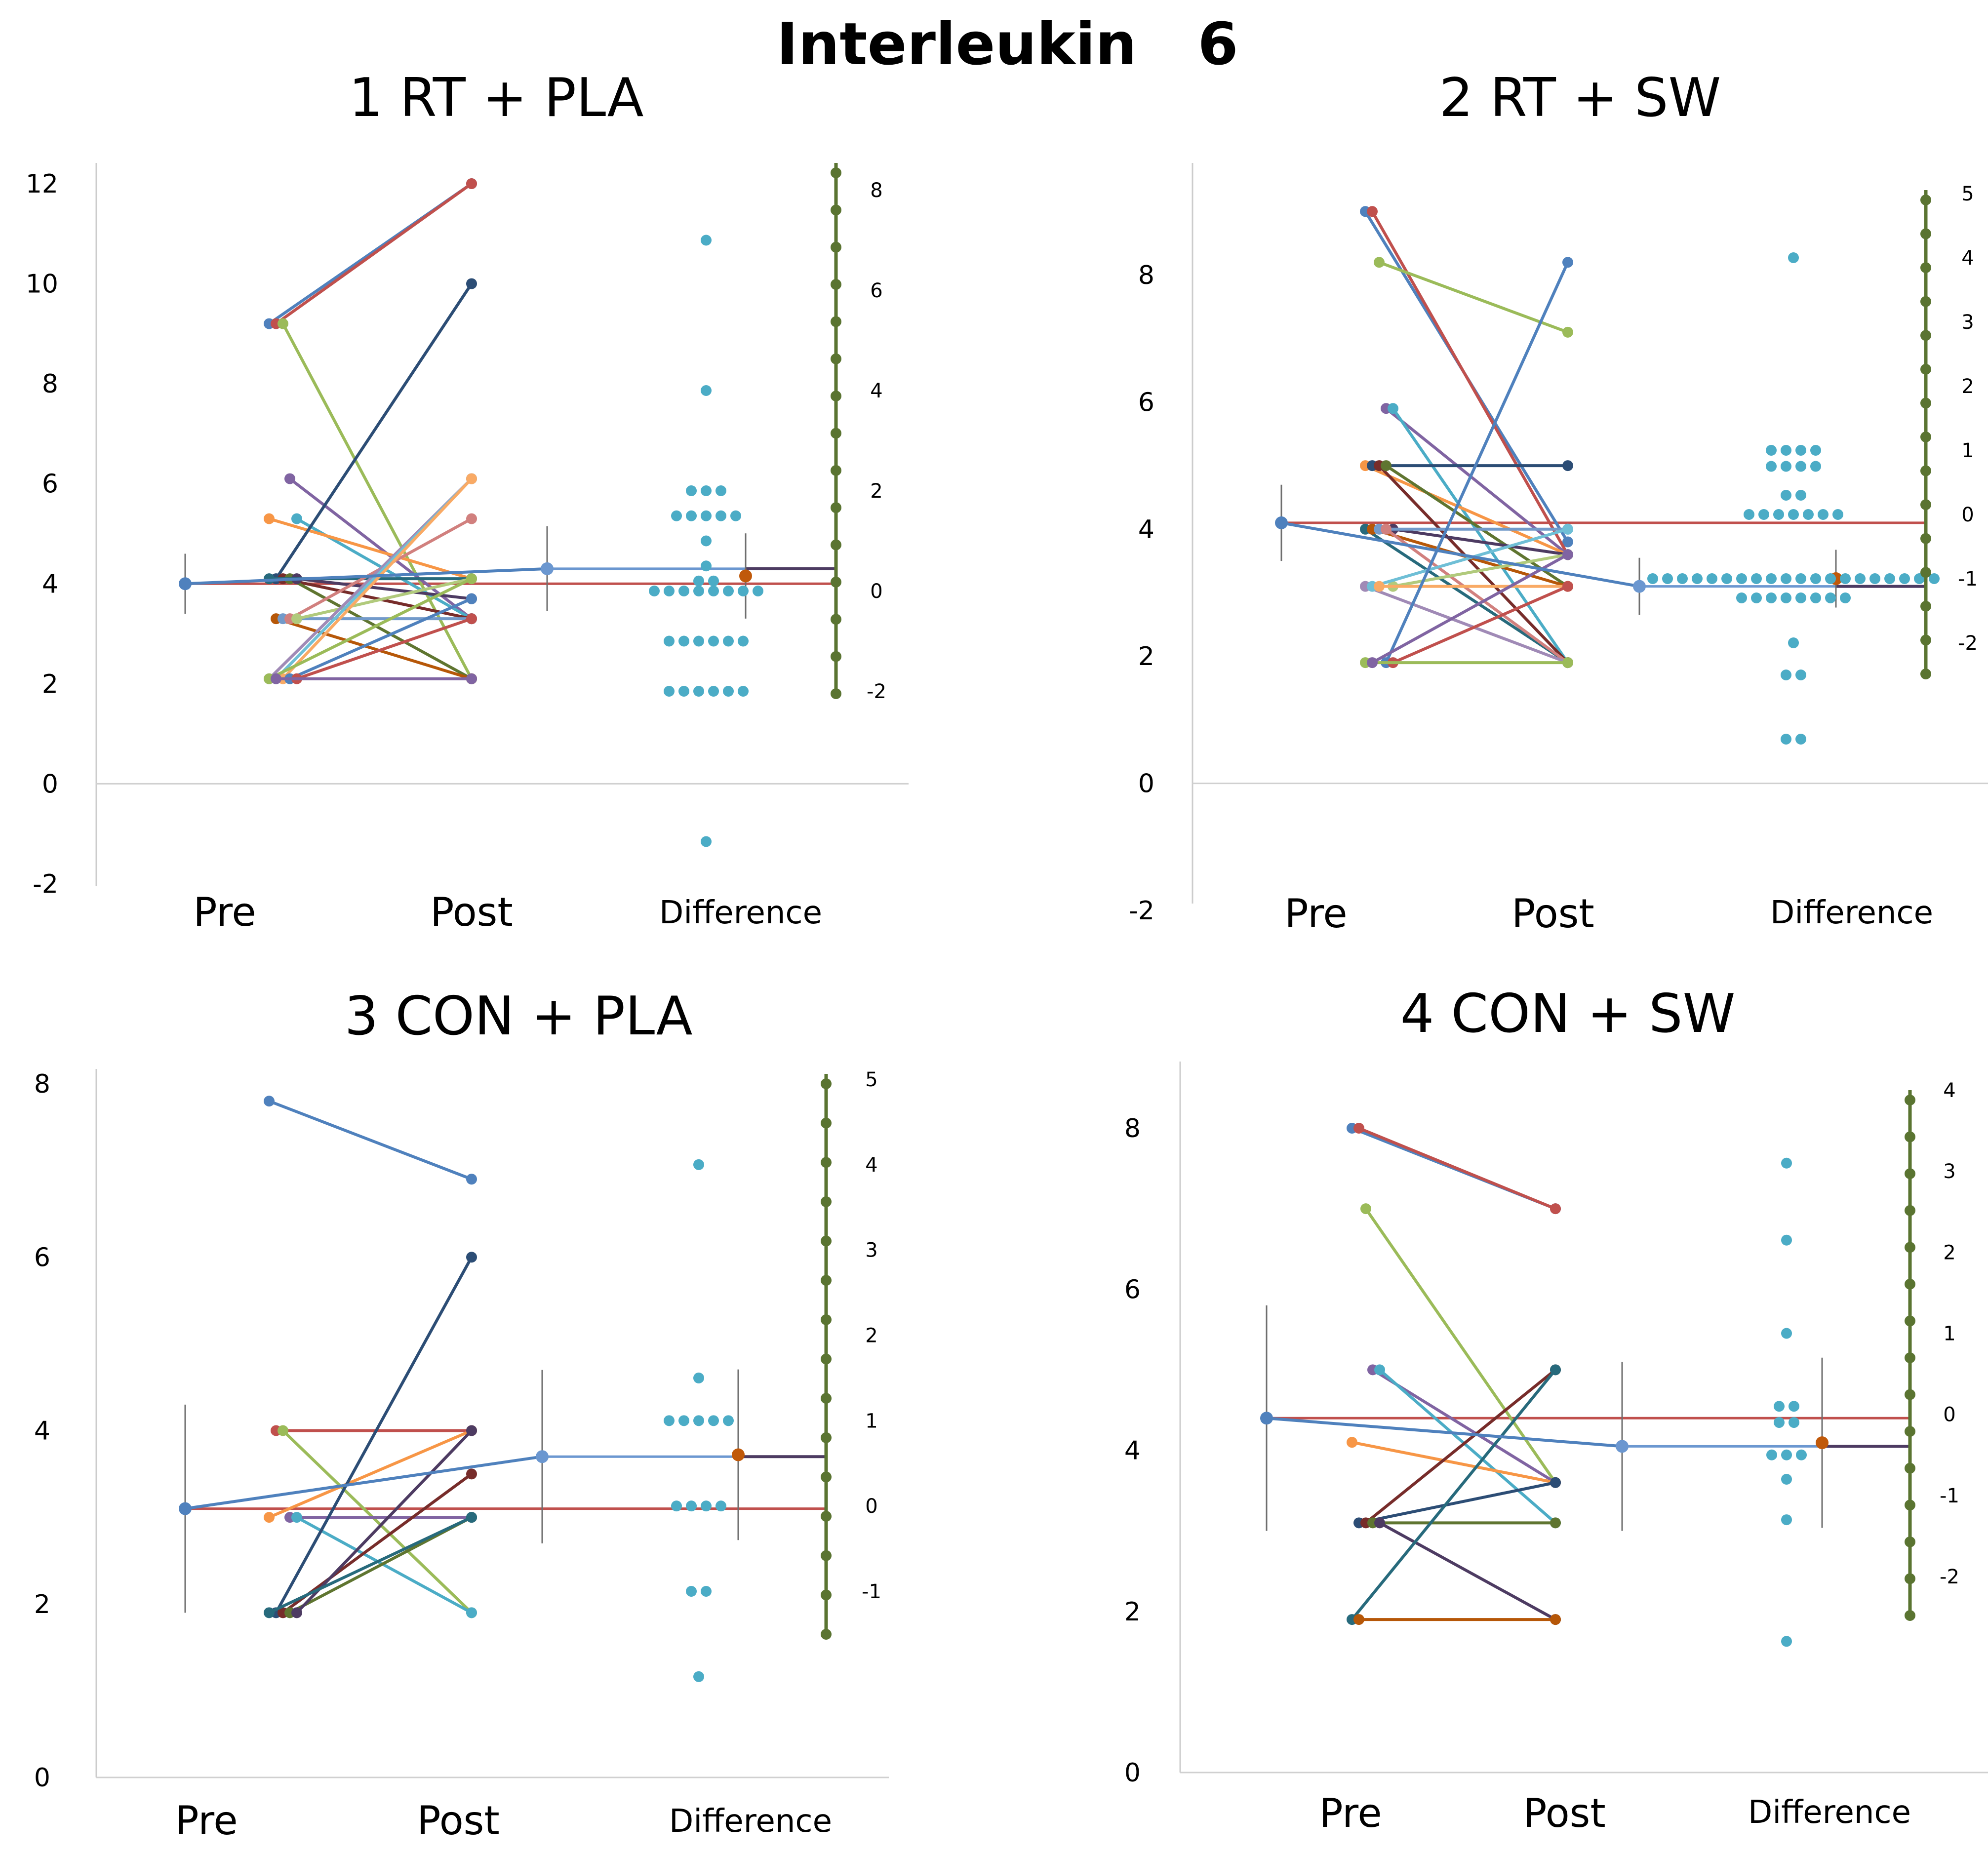 The width and height of the screenshot is (1988, 1853). What do you see at coordinates (876, 290) in the screenshot?
I see `y-right-tick-label: 6` at bounding box center [876, 290].